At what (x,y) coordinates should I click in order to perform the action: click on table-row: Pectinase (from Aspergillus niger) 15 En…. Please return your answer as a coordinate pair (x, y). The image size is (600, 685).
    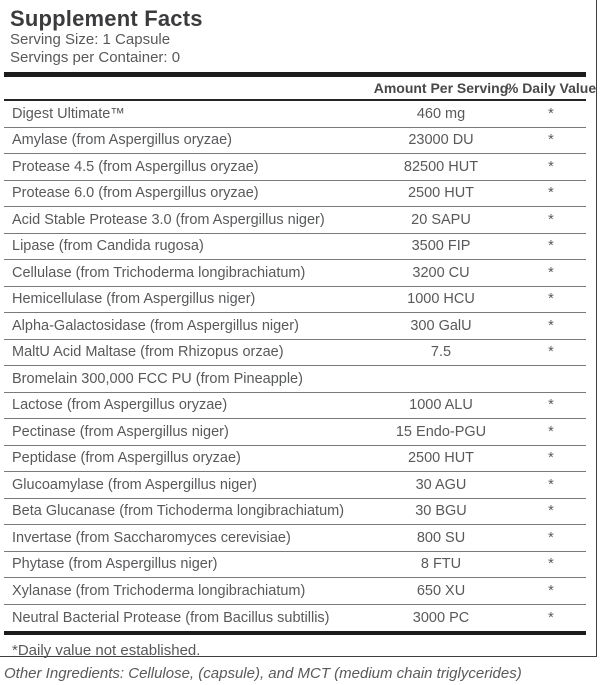
    Looking at the image, I should click on (295, 432).